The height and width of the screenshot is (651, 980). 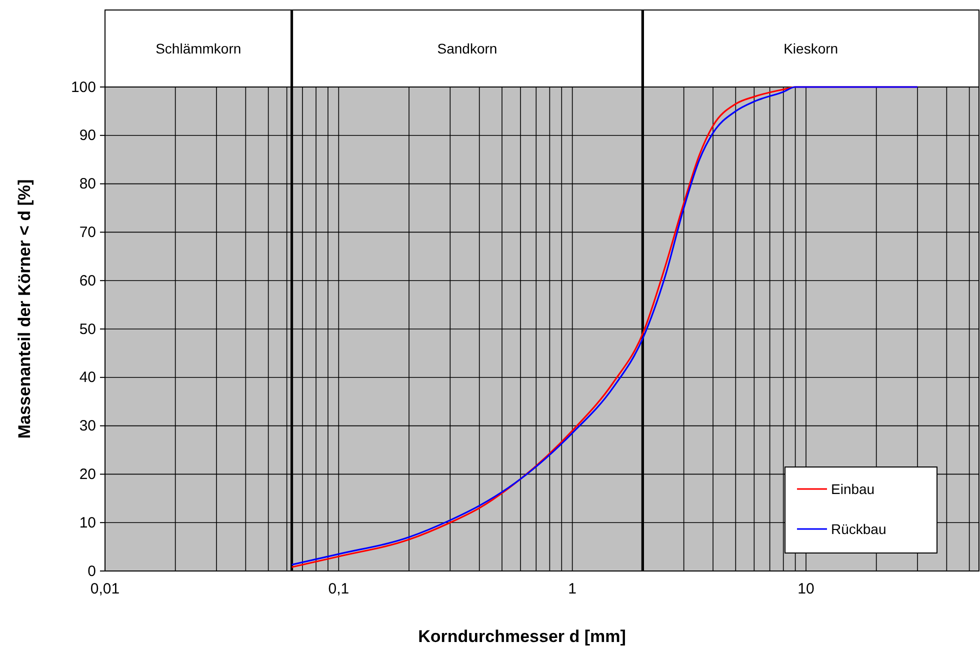 What do you see at coordinates (92, 571) in the screenshot?
I see `y-tick-label: 0` at bounding box center [92, 571].